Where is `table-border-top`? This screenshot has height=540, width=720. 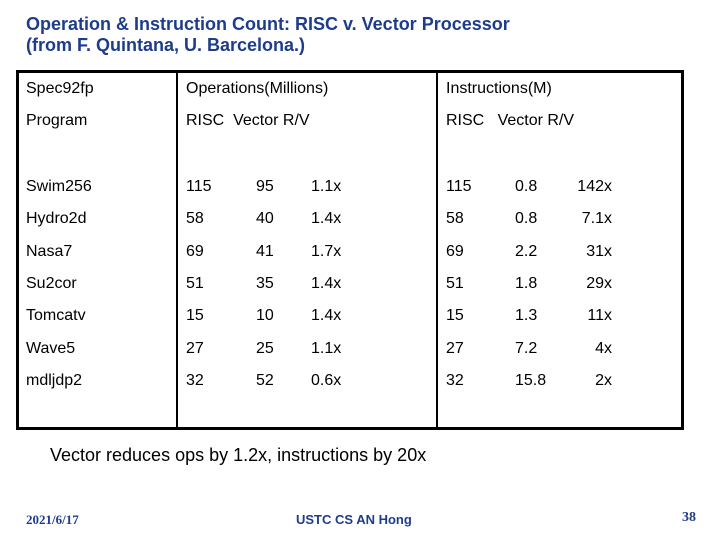
table-border-top is located at coordinates (350, 71).